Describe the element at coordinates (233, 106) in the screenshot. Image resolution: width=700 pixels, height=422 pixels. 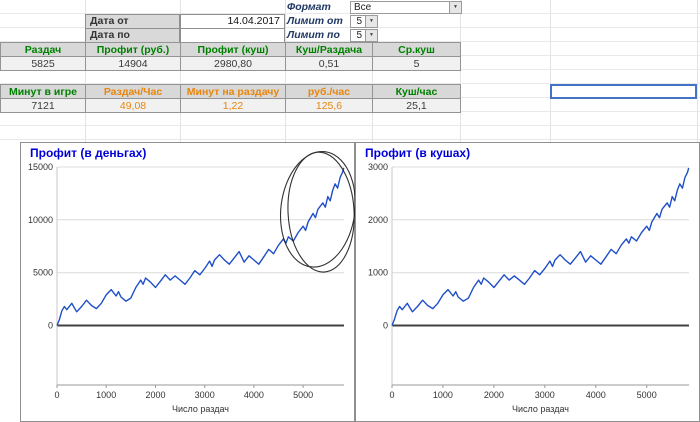
I see `stat-value: 1,22` at that location.